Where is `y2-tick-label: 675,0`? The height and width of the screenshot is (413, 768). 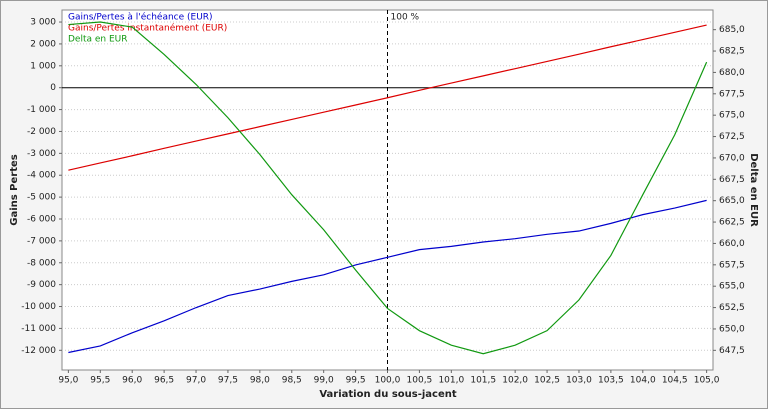 y2-tick-label: 675,0 is located at coordinates (732, 116).